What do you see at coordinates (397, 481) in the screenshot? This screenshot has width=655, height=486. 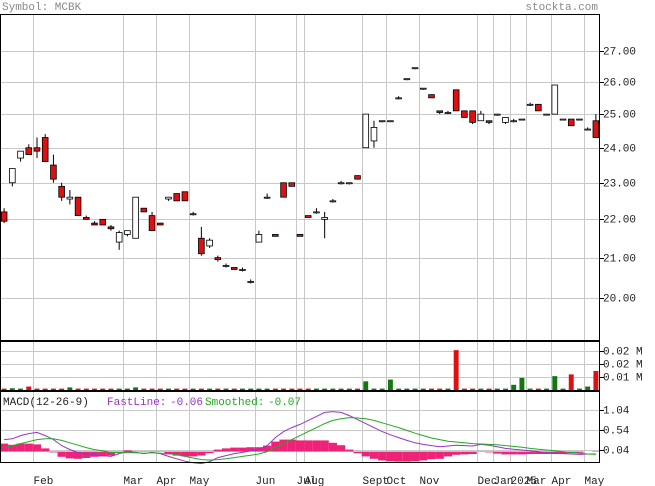 I see `x-tick-label: Oct` at bounding box center [397, 481].